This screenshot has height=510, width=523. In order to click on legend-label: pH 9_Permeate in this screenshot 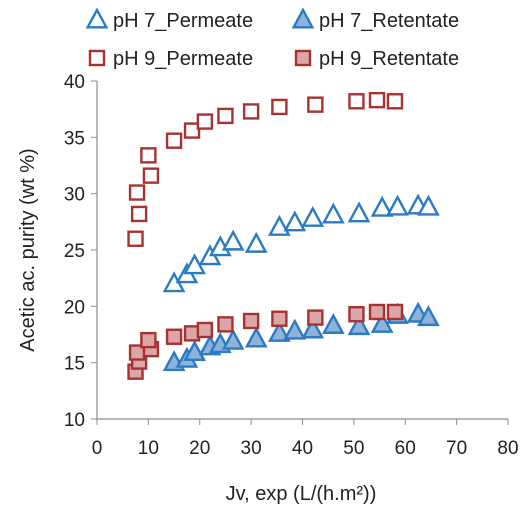, I will do `click(183, 59)`.